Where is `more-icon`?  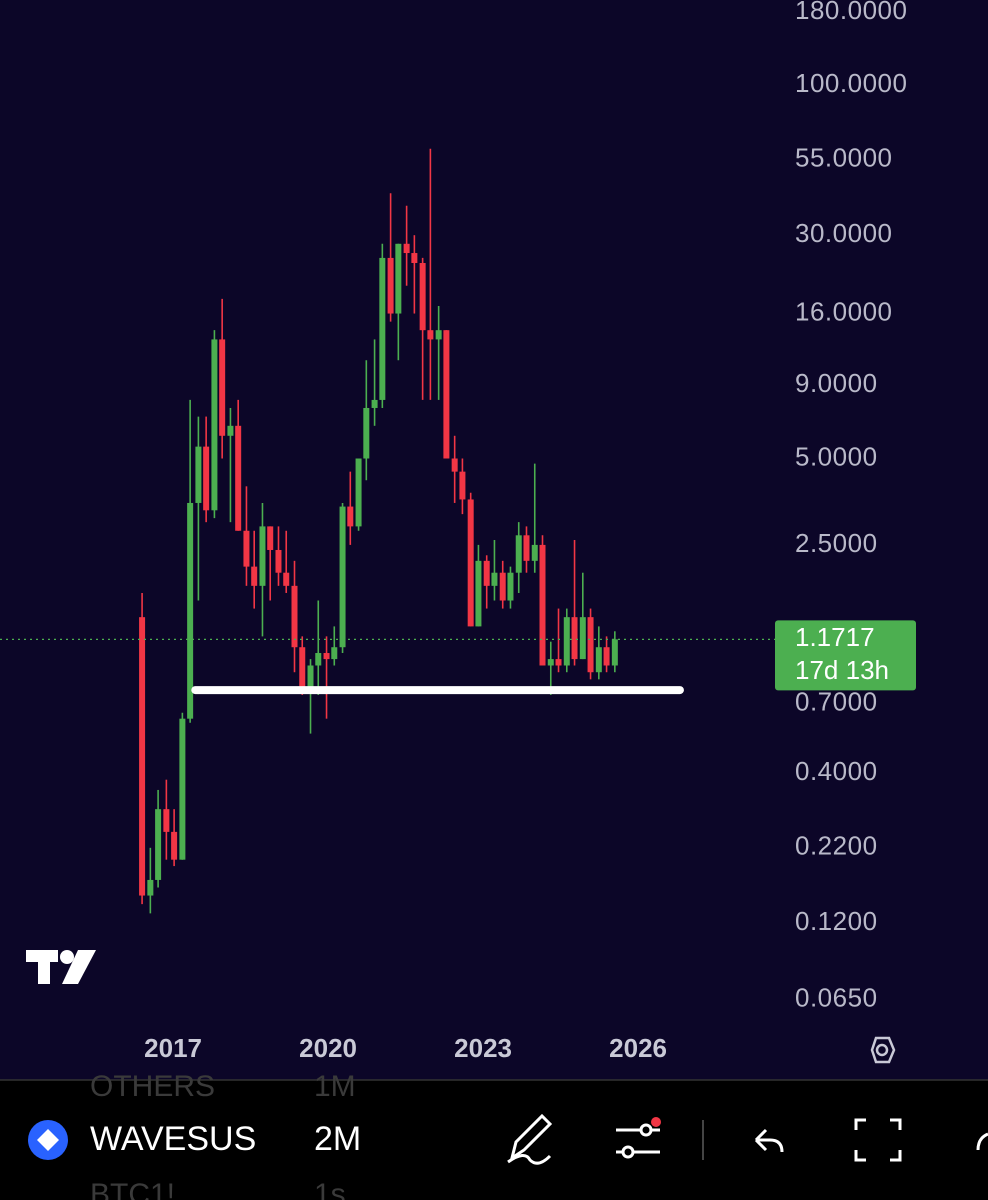
more-icon is located at coordinates (982, 1141).